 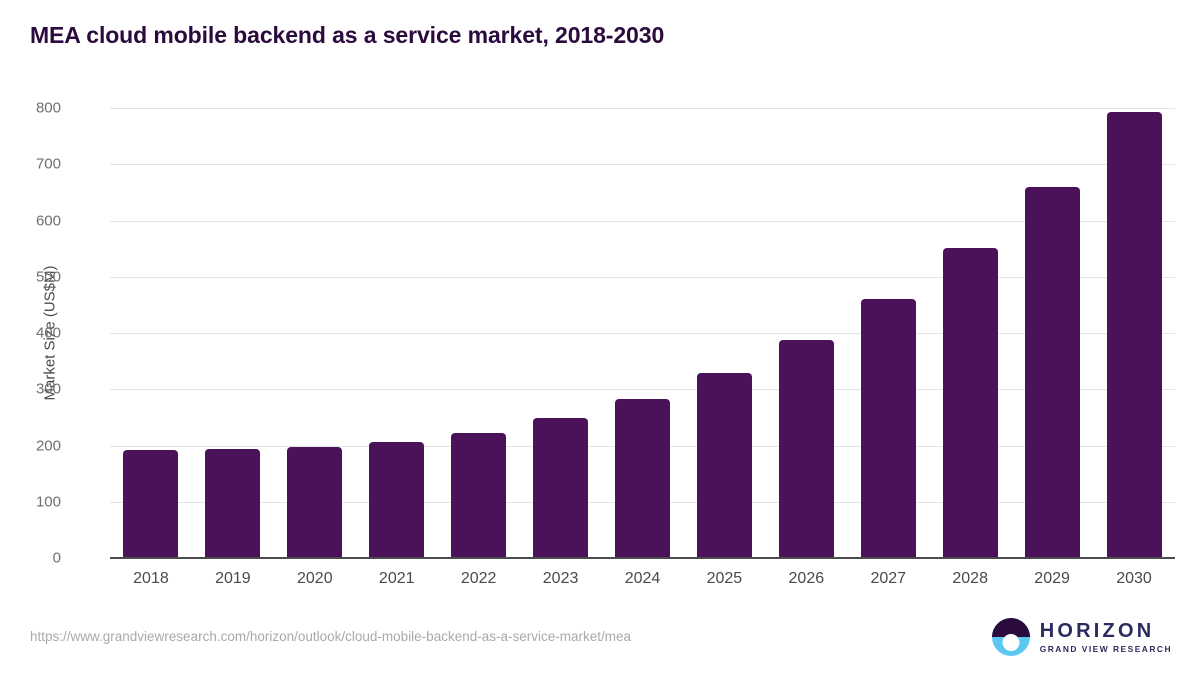 I want to click on bar-slot: 2030, so click(x=1134, y=347).